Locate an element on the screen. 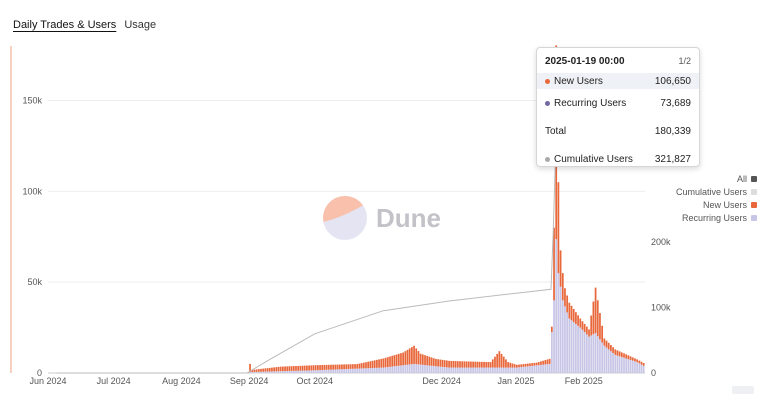 The width and height of the screenshot is (779, 404). tooltip-page: 1/2 is located at coordinates (684, 61).